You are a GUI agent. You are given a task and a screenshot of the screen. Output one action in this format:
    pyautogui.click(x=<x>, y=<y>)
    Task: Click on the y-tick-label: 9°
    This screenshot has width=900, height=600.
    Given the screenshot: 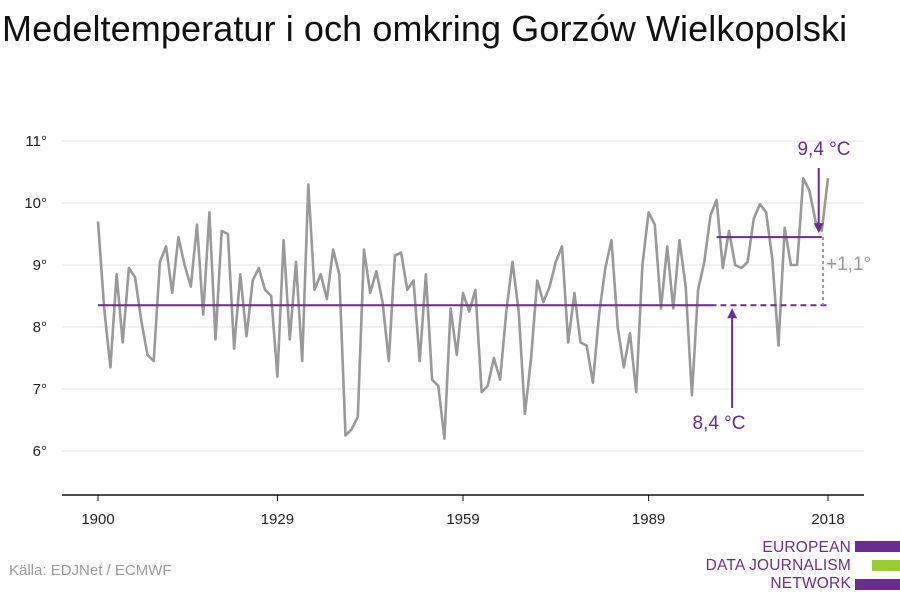 What is the action you would take?
    pyautogui.click(x=40, y=265)
    